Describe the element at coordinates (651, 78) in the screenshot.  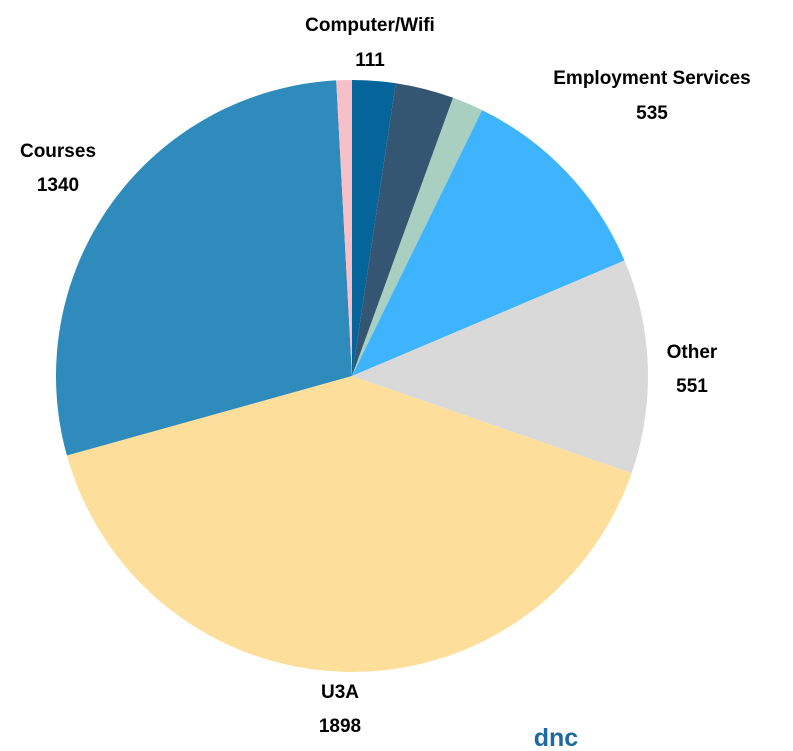
I see `label-employment-services-name: Employment Services` at that location.